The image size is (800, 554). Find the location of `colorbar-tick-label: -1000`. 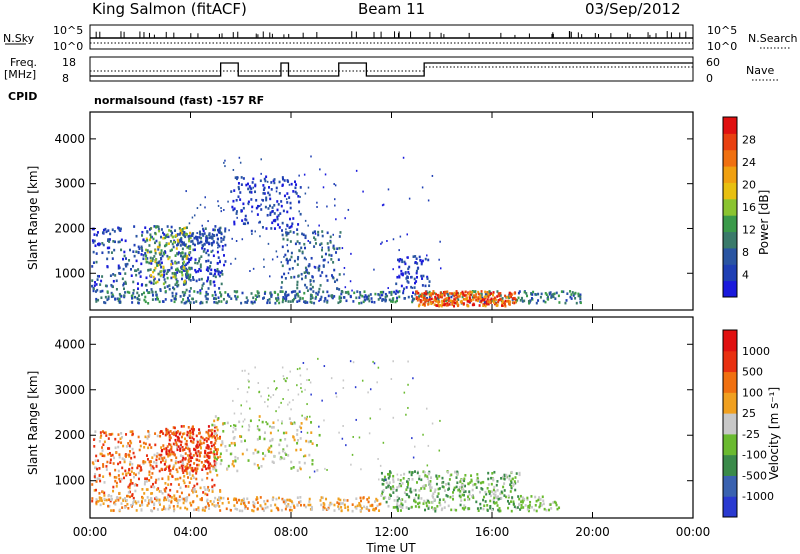

colorbar-tick-label: -1000 is located at coordinates (758, 496).